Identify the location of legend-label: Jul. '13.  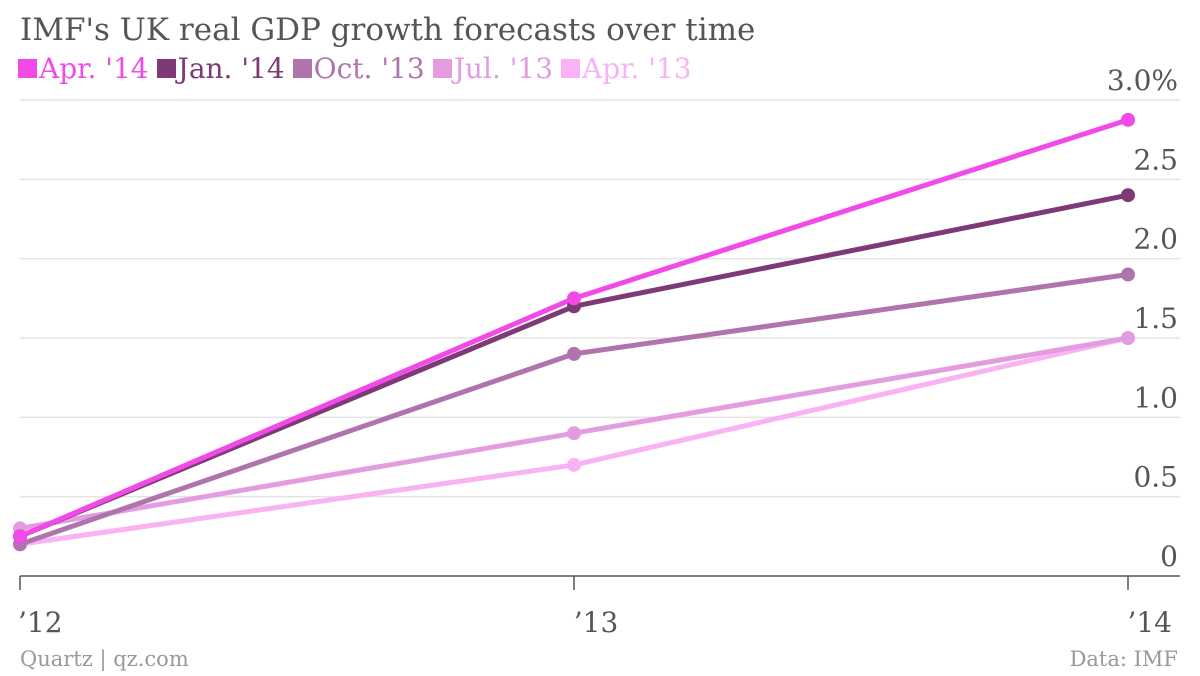
(503, 68).